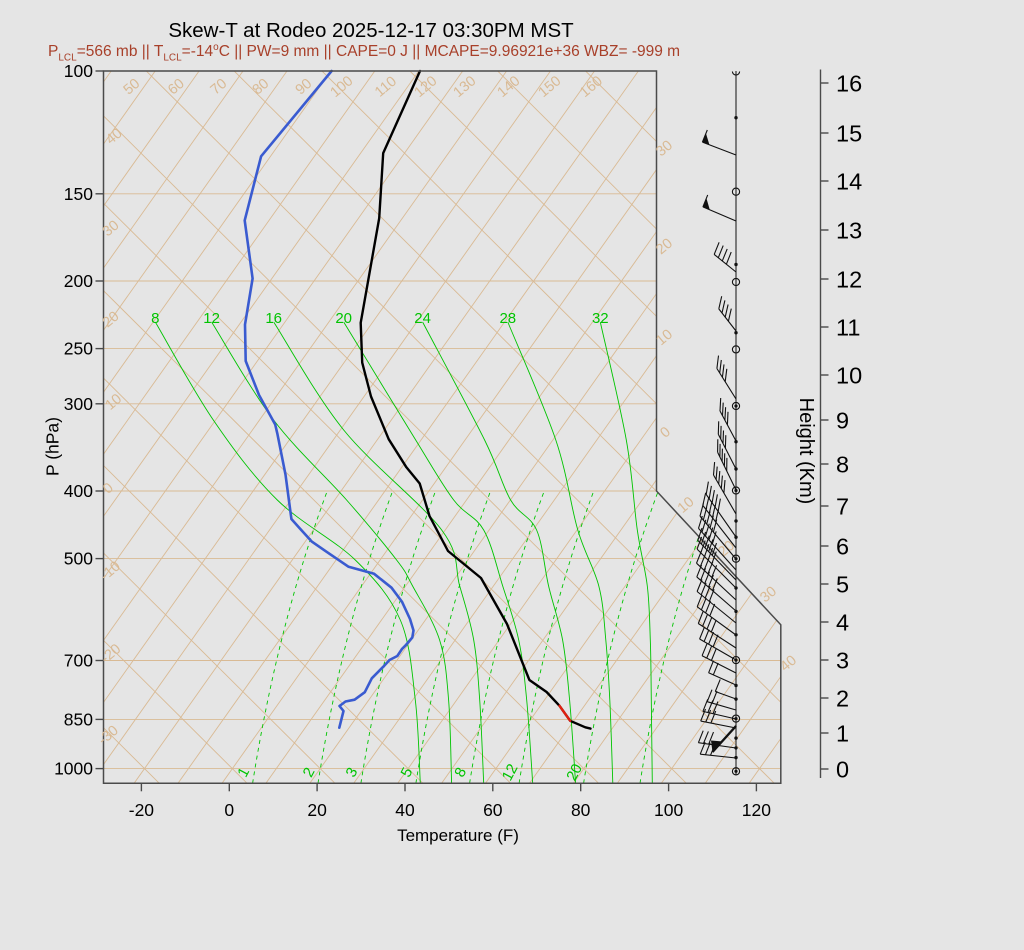 The height and width of the screenshot is (950, 1024). Describe the element at coordinates (842, 507) in the screenshot. I see `svg-text: 7` at that location.